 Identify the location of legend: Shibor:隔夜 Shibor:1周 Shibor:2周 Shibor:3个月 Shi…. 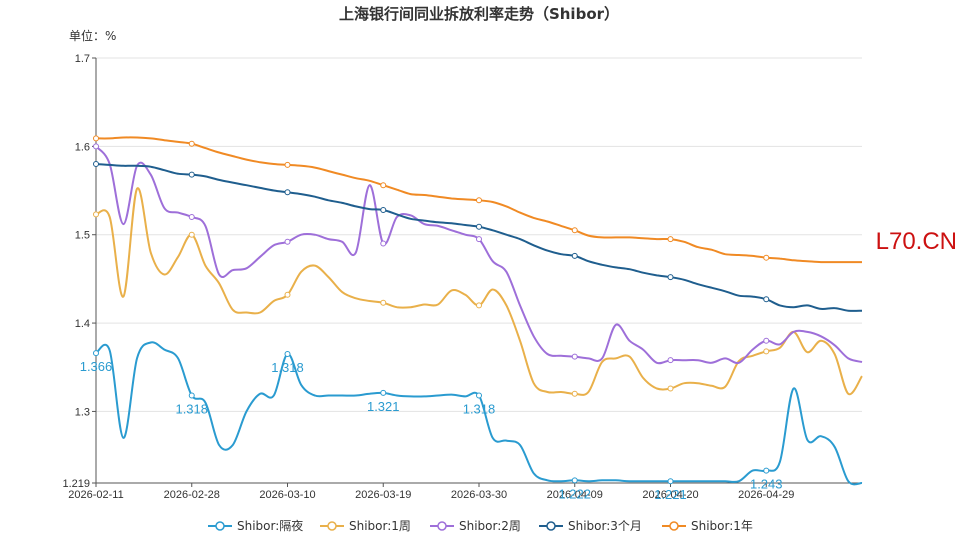
(480, 525).